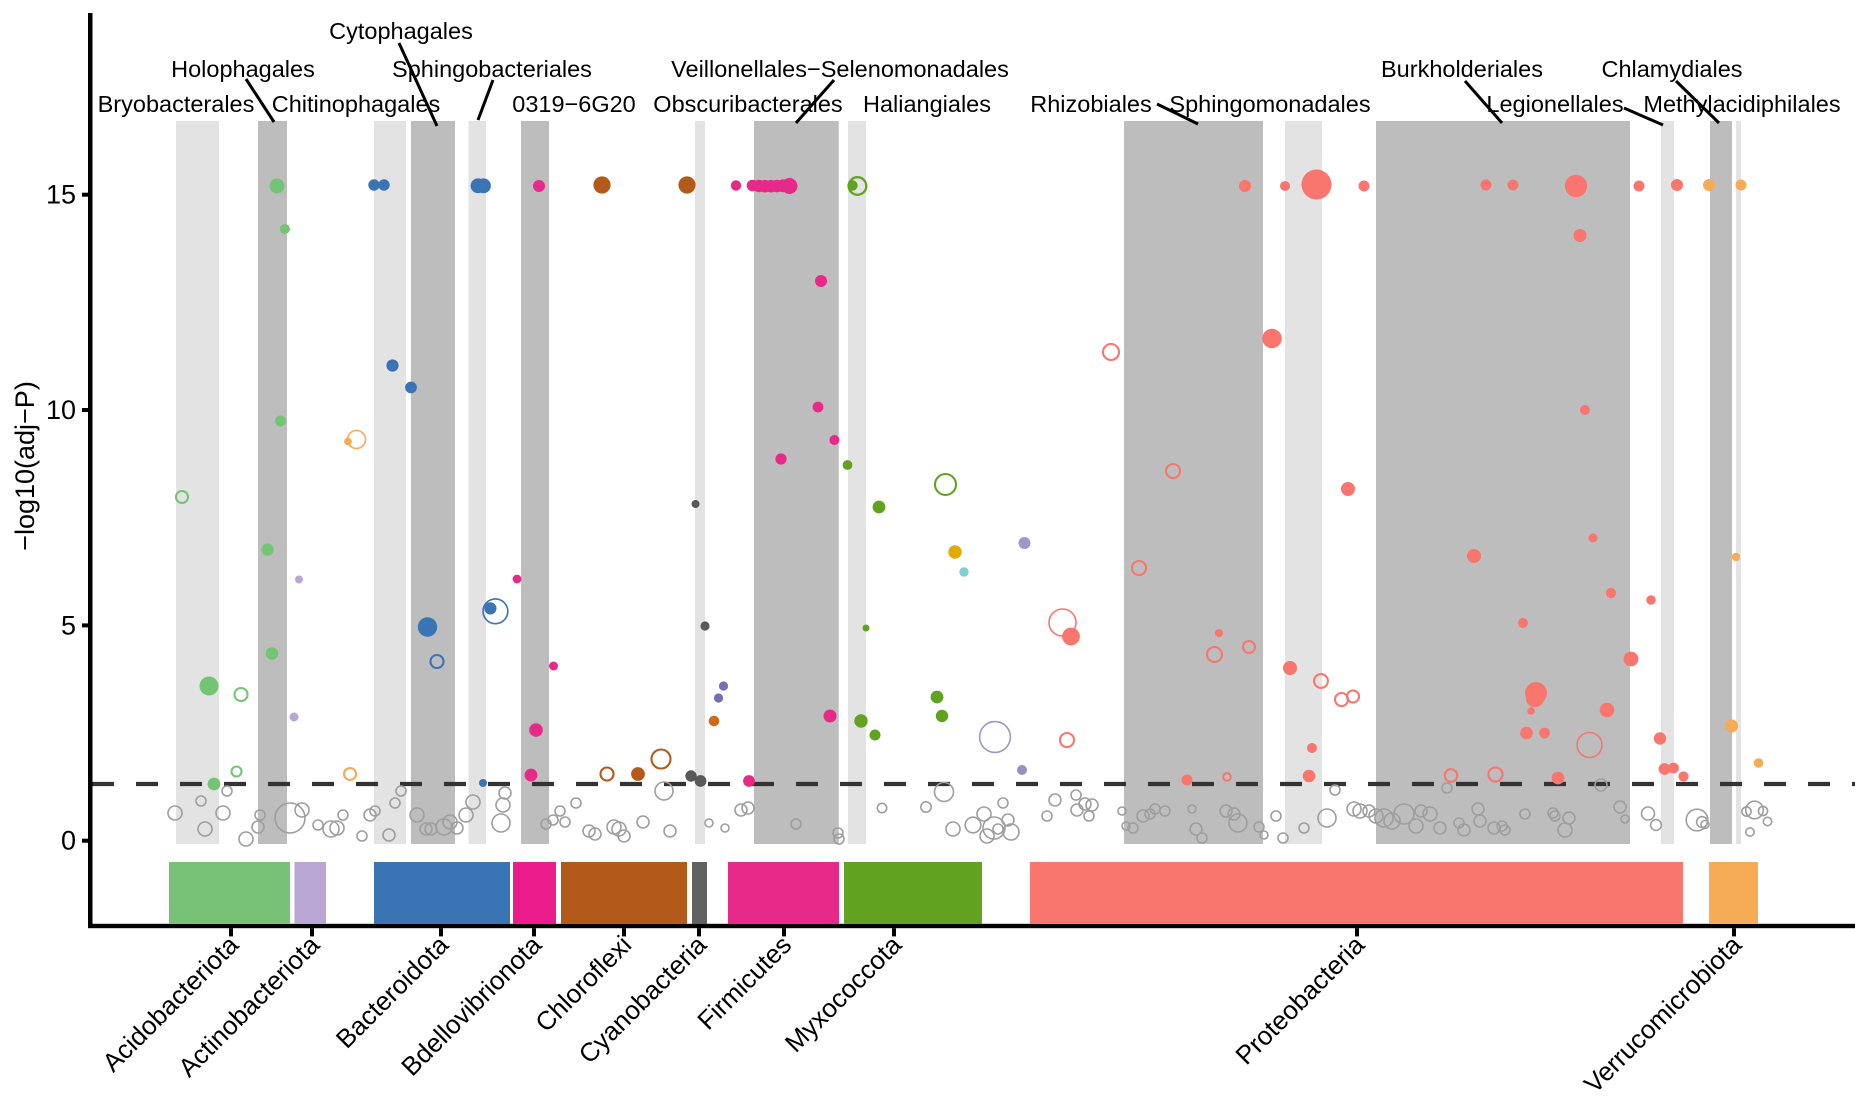 This screenshot has width=1855, height=1106. Describe the element at coordinates (176, 104) in the screenshot. I see `svg-text: Bryobacterales` at that location.